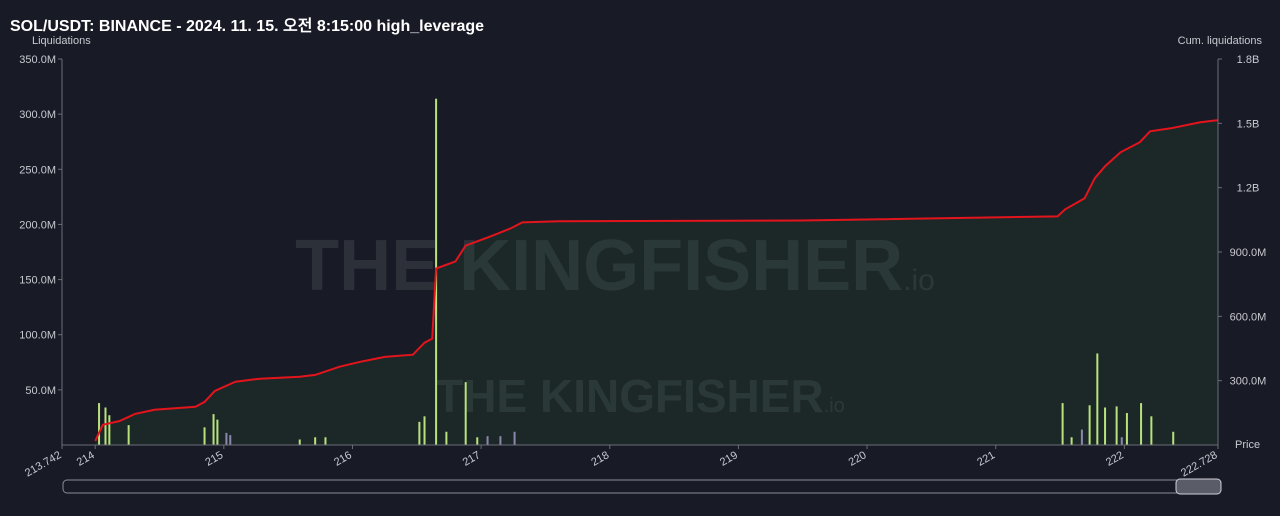  I want to click on y-tick-label: 350.0M, so click(37, 60).